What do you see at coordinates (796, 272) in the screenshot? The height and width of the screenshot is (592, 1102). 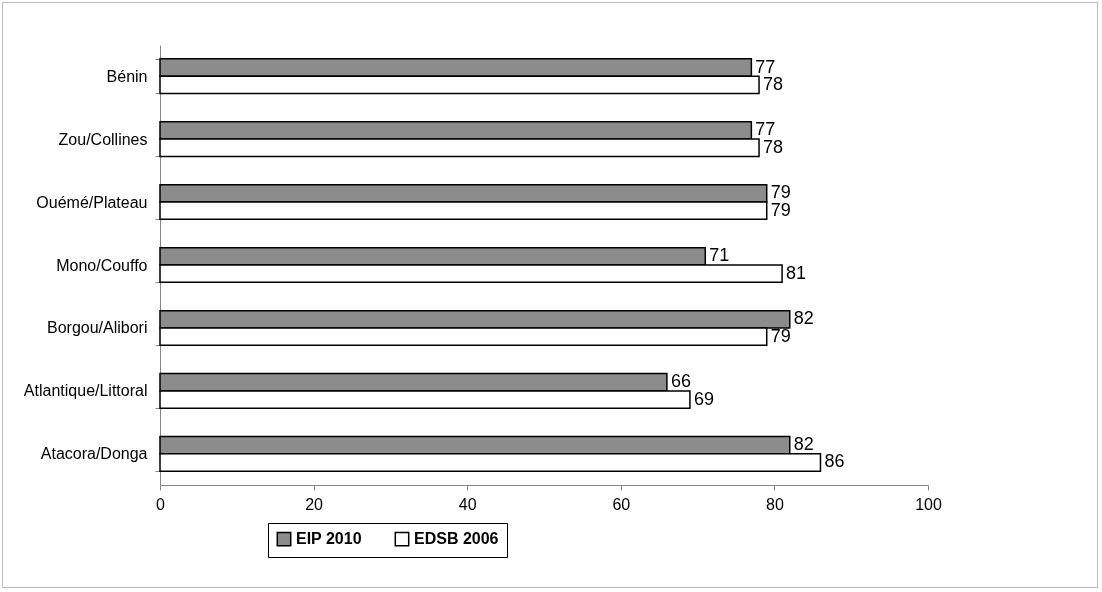 I see `data-label: 81` at bounding box center [796, 272].